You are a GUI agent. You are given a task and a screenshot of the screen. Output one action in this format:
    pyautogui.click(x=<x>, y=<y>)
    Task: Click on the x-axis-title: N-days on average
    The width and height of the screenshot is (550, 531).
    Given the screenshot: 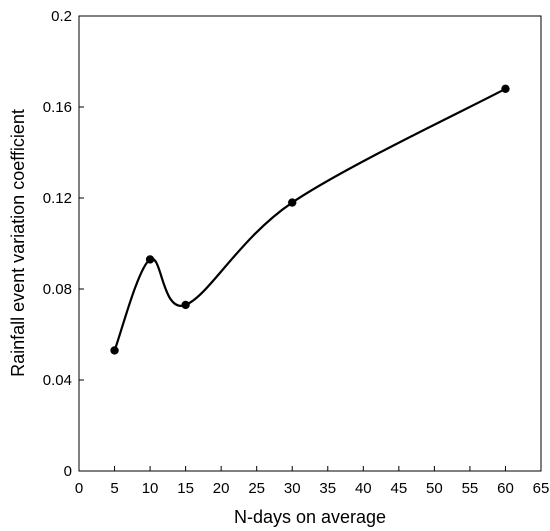 What is the action you would take?
    pyautogui.click(x=310, y=517)
    